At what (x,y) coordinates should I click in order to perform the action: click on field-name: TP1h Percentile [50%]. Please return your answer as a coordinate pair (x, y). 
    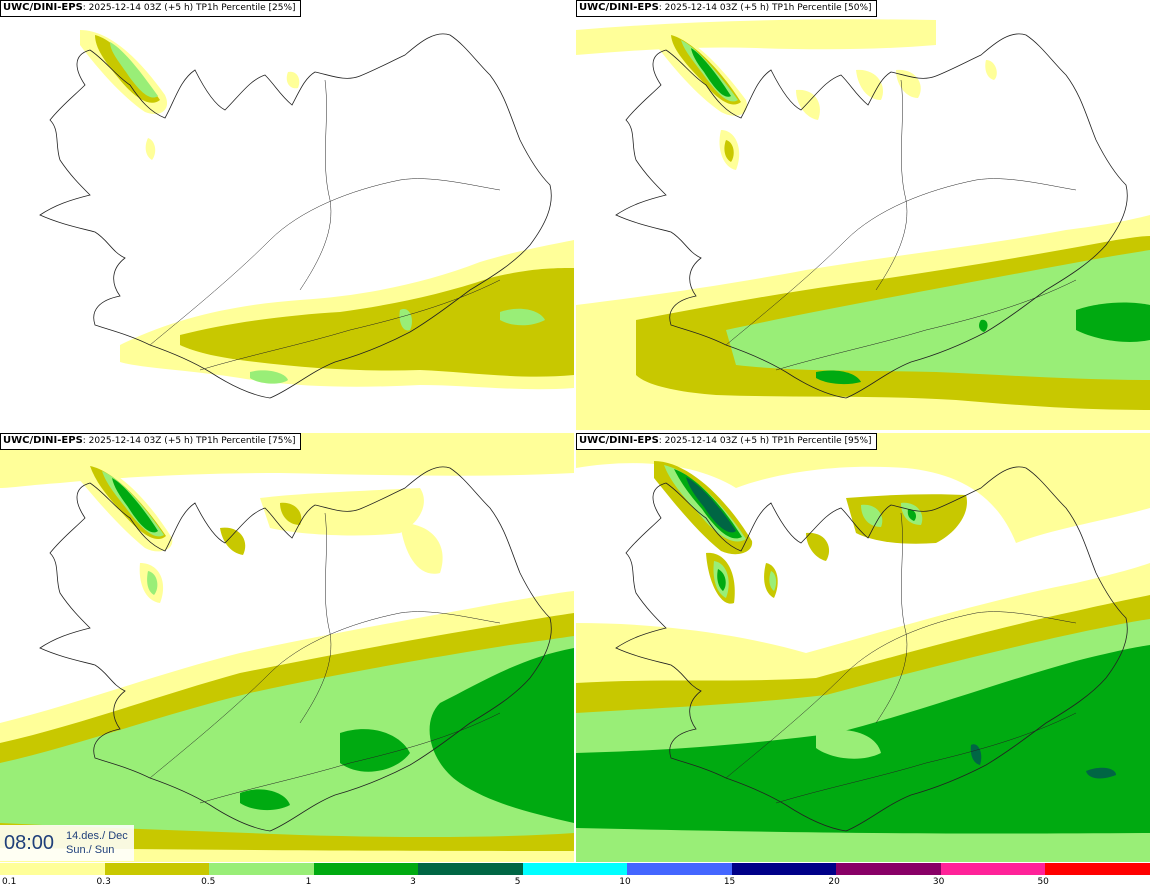
    Looking at the image, I should click on (822, 8).